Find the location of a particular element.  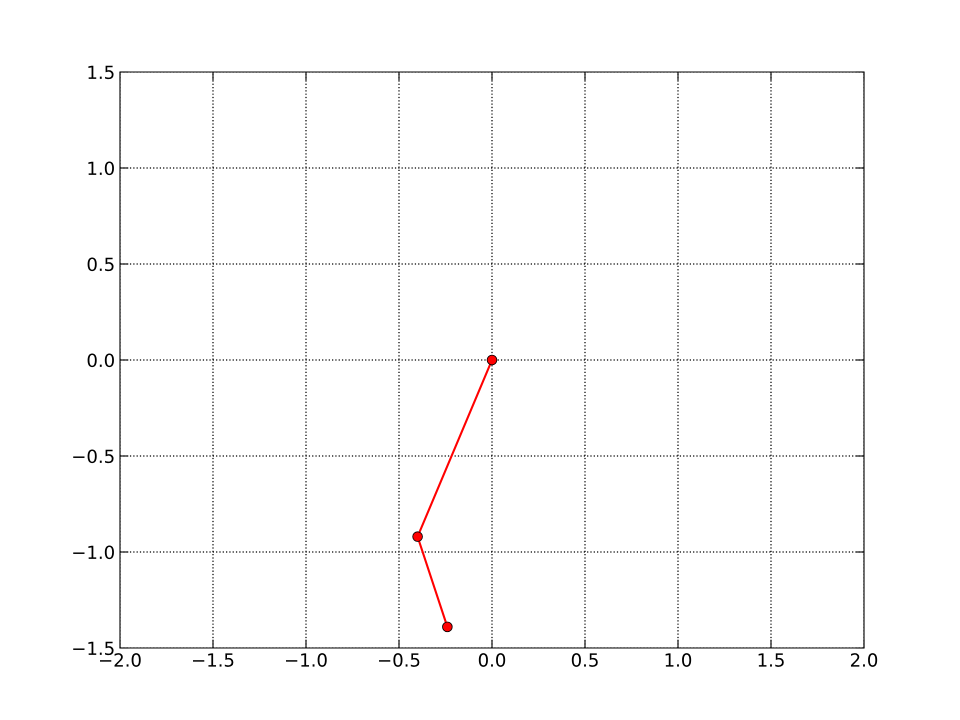

y-tick-label: 1.5 is located at coordinates (101, 73).